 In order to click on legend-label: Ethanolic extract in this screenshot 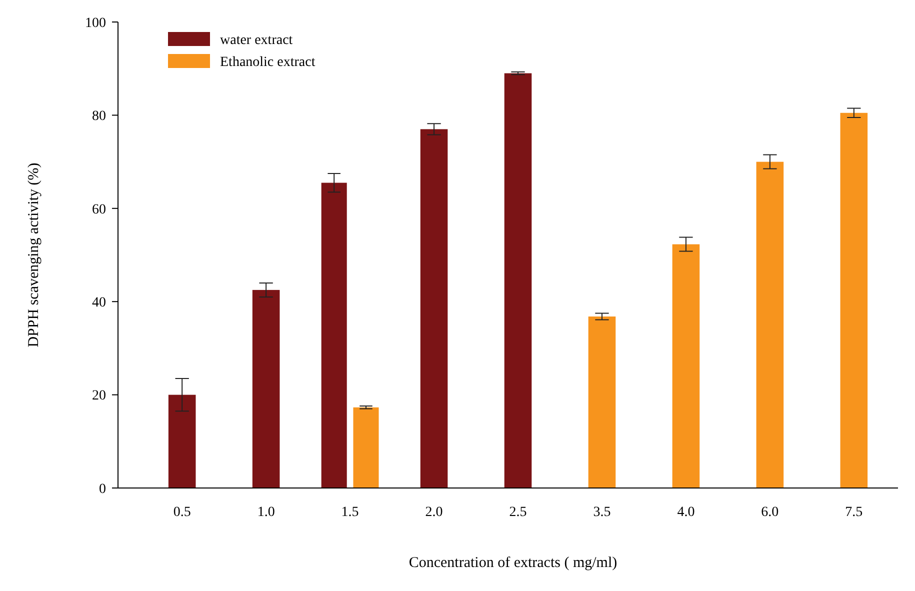, I will do `click(268, 62)`.